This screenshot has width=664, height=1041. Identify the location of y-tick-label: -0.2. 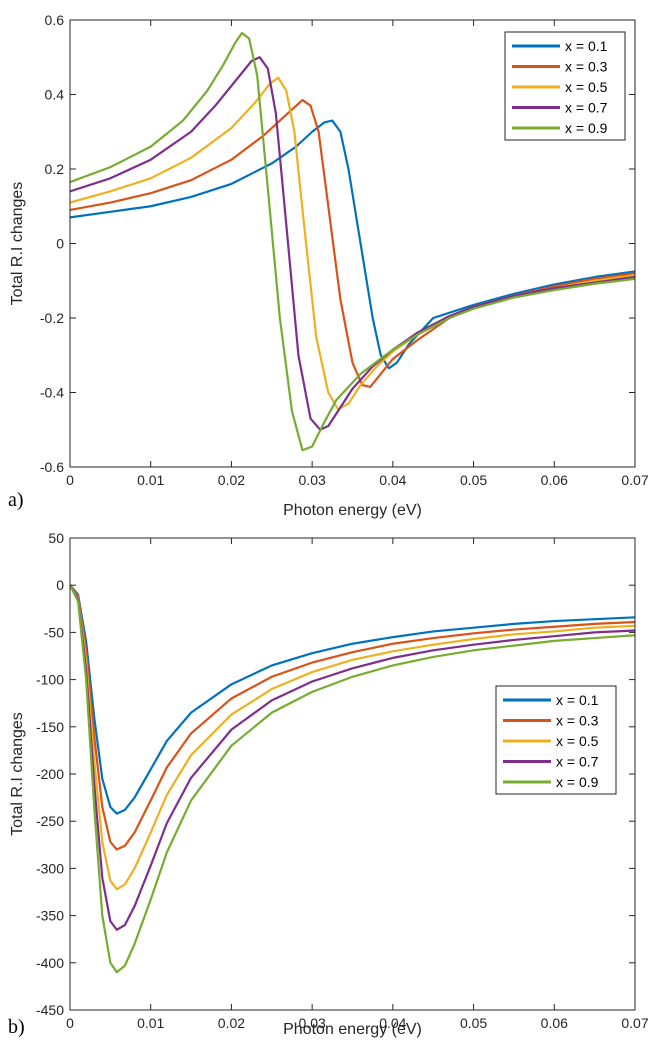
(52, 318).